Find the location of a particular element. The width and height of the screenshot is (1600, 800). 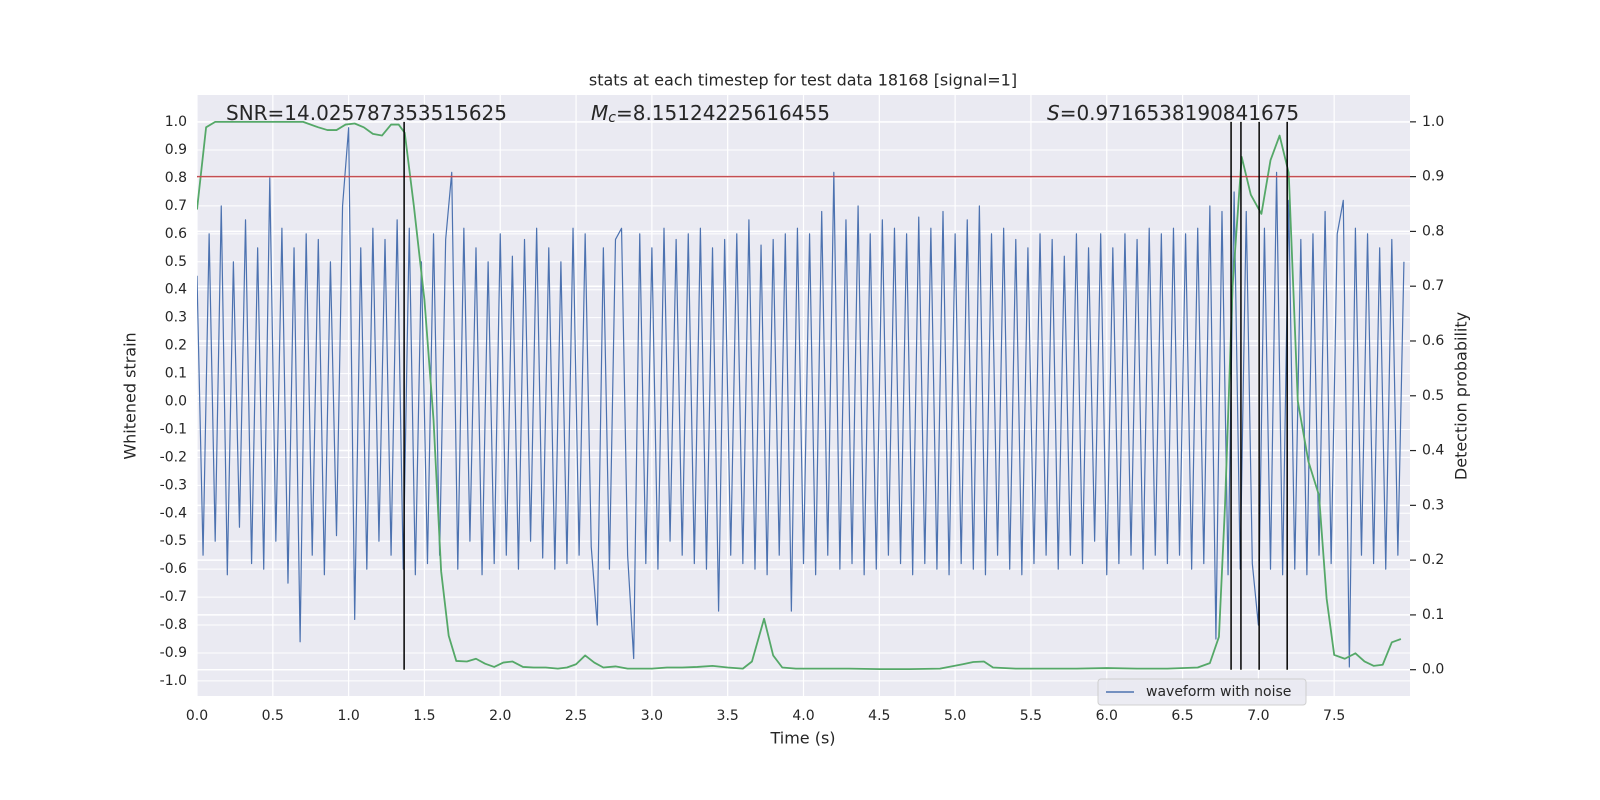

annotation-symbol: S is located at coordinates (1053, 113).